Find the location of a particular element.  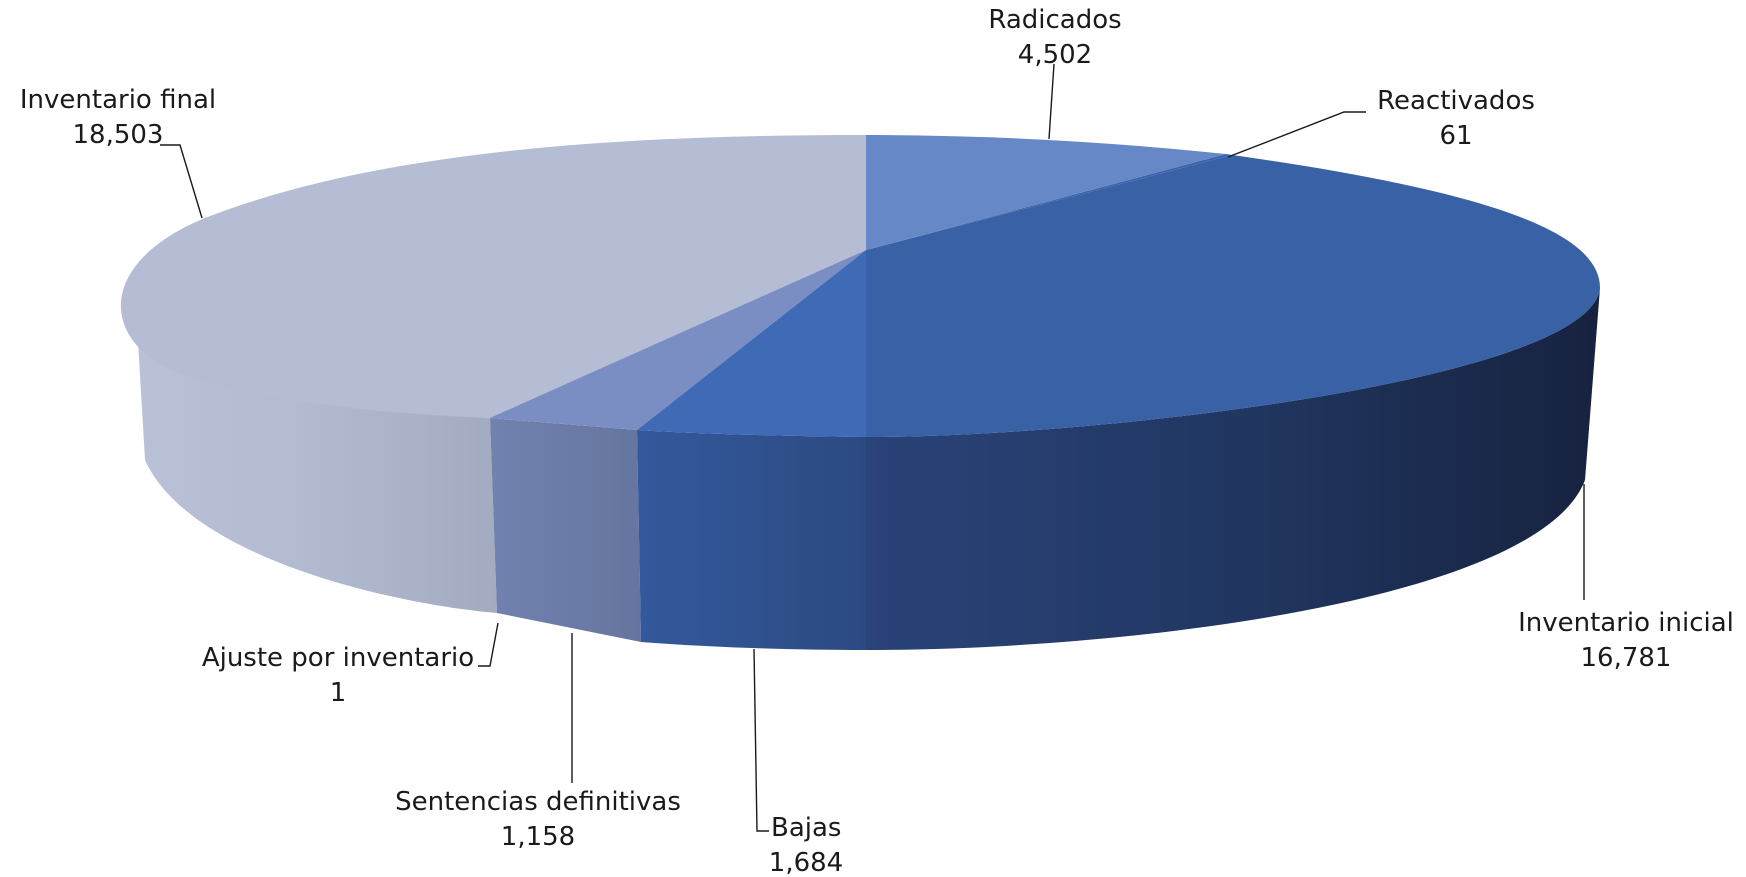

slice-reactivados is located at coordinates (1049, 202).